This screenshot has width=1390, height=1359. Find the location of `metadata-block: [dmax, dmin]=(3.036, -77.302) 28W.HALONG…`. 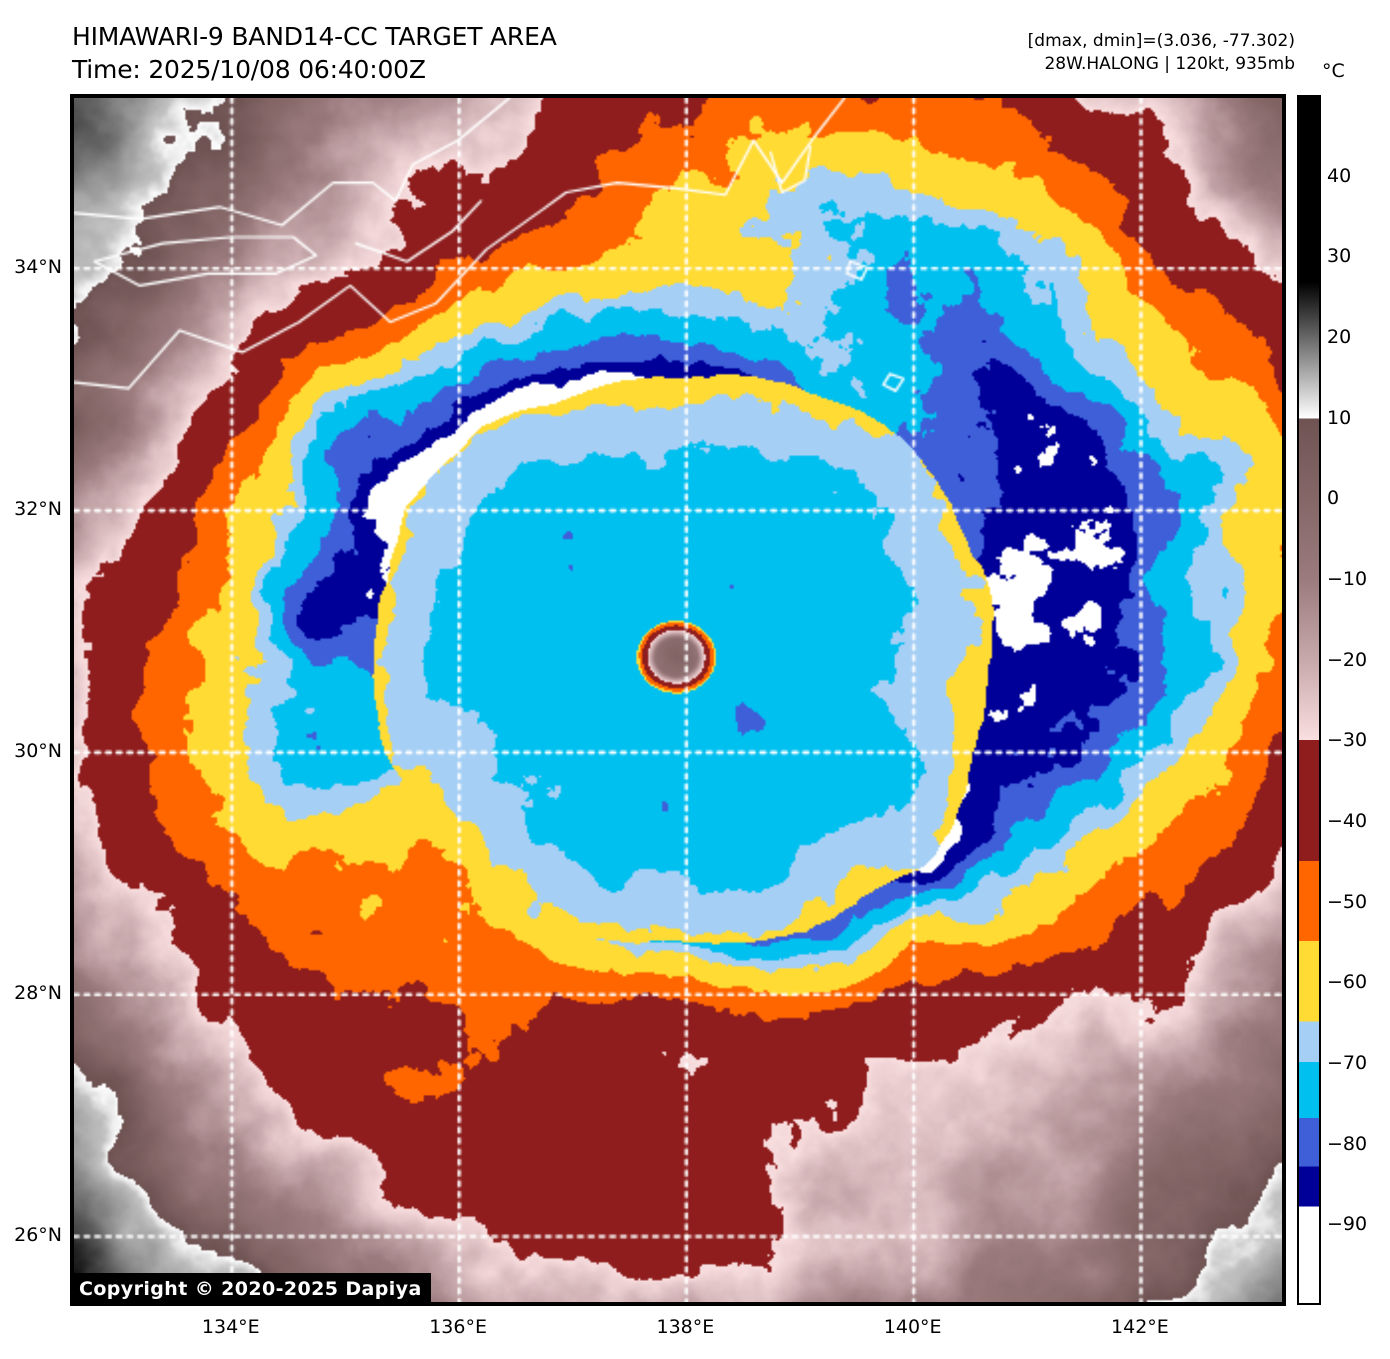

metadata-block: [dmax, dmin]=(3.036, -77.302) 28W.HALONG… is located at coordinates (1161, 53).